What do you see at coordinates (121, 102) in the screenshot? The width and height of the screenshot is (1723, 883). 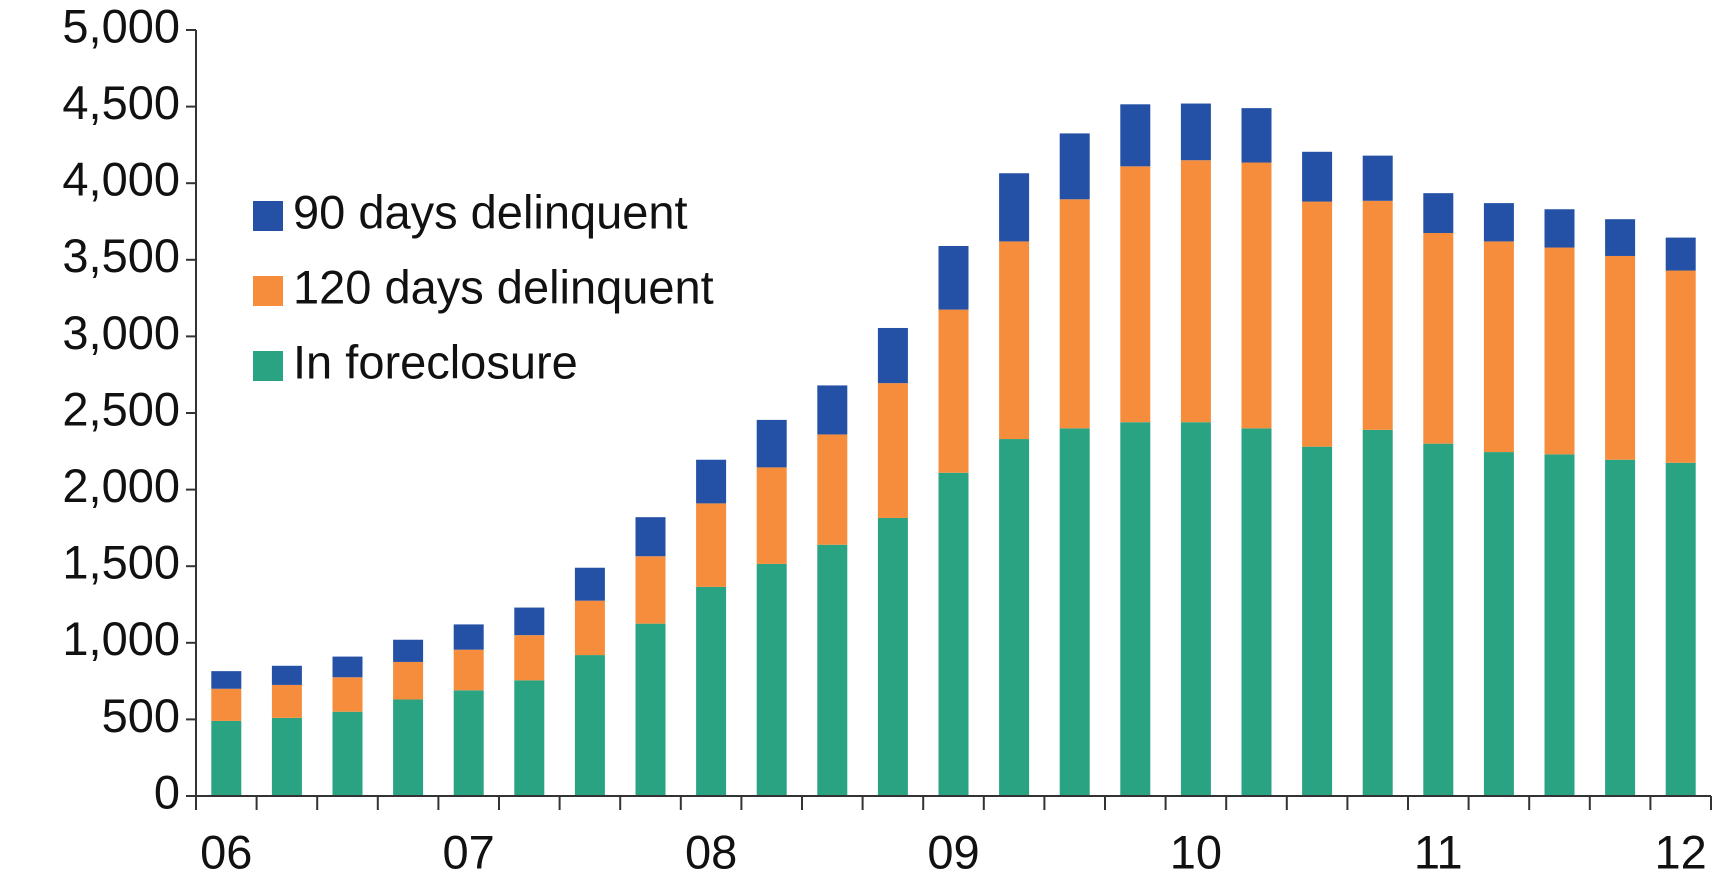 I see `y-tick-label: 4,500` at bounding box center [121, 102].